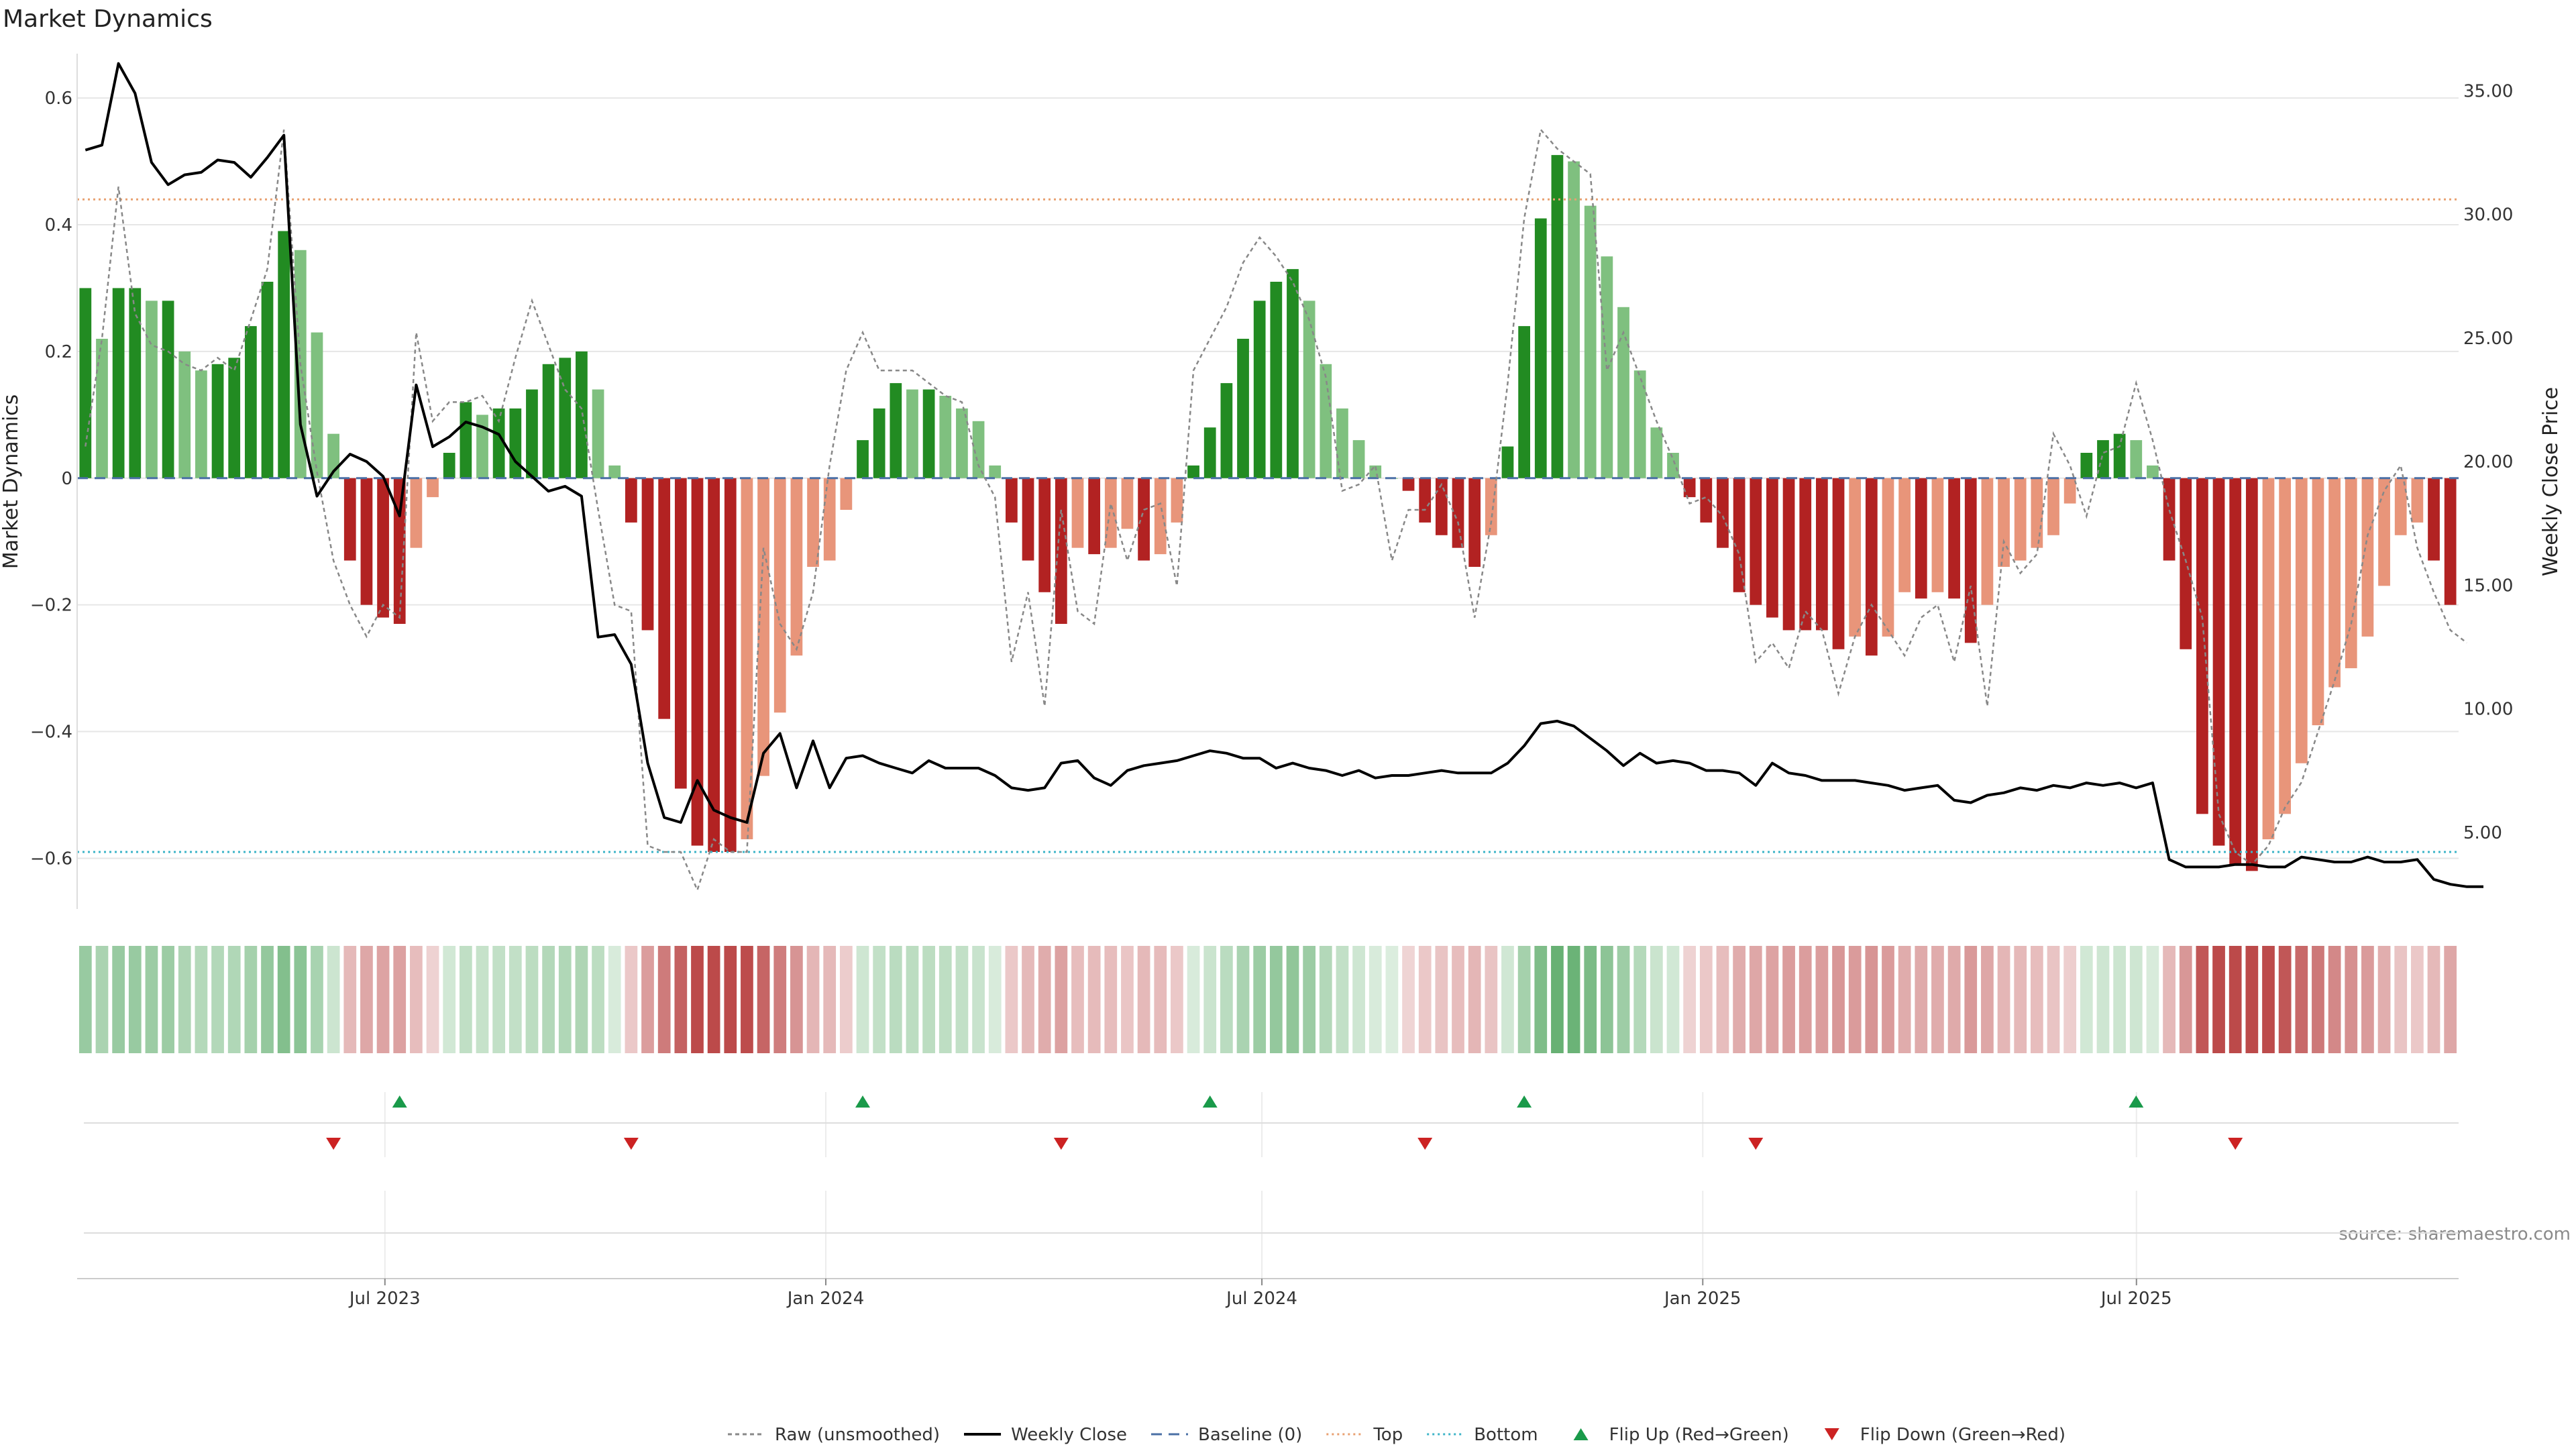  What do you see at coordinates (58, 99) in the screenshot?
I see `y-tick-label: 0.6` at bounding box center [58, 99].